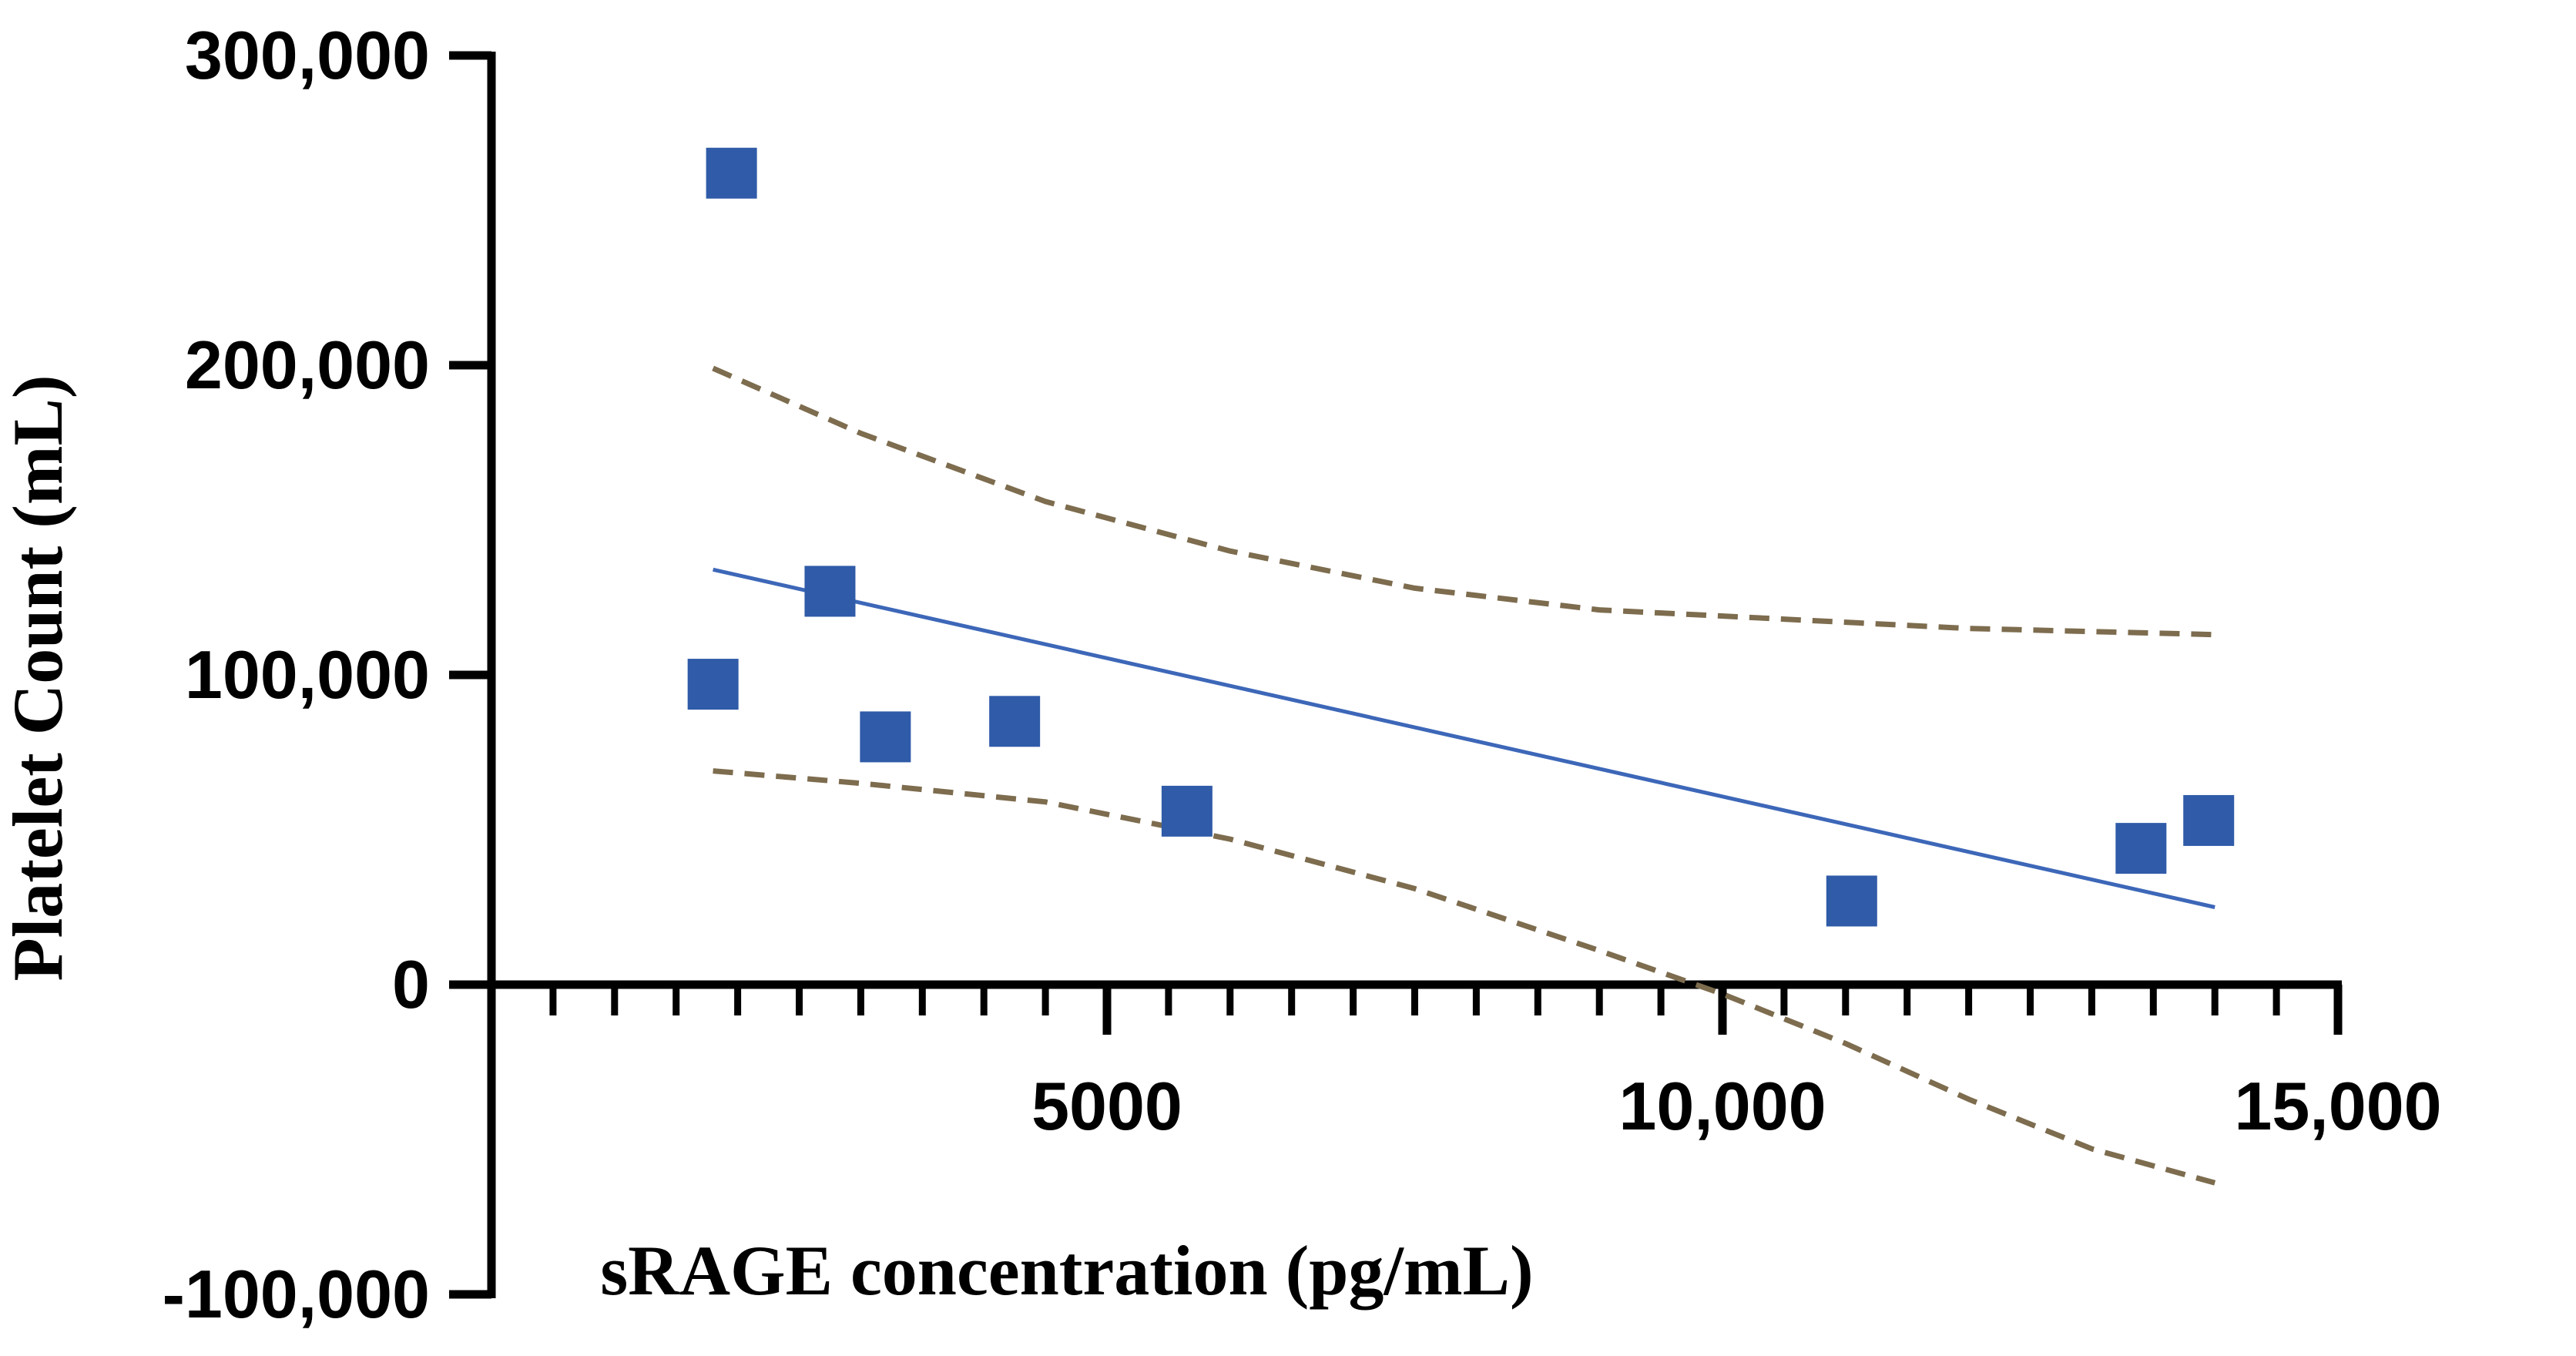 This screenshot has width=2576, height=1356. I want to click on x-tick-label: 10,000, so click(1722, 1106).